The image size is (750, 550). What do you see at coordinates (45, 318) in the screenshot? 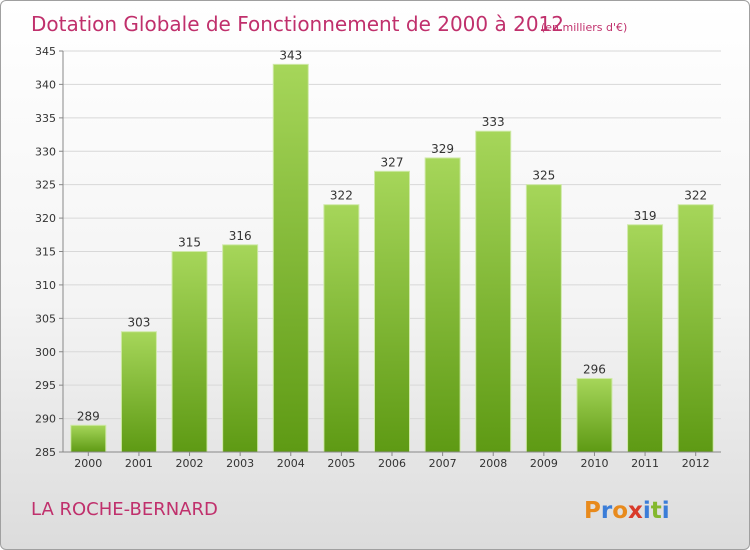
I see `y-tick-label: 305` at bounding box center [45, 318].